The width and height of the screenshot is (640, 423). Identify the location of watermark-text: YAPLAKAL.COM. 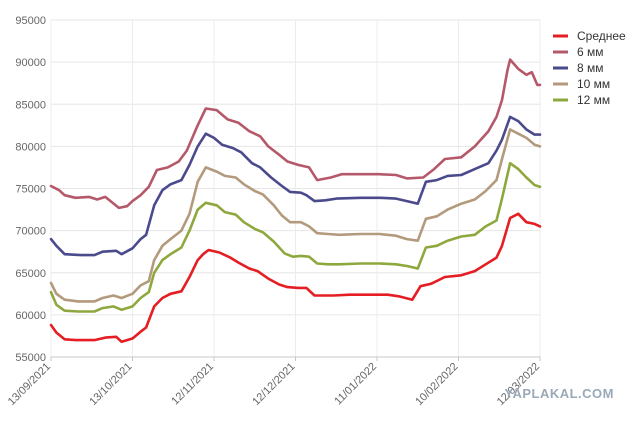
(559, 393).